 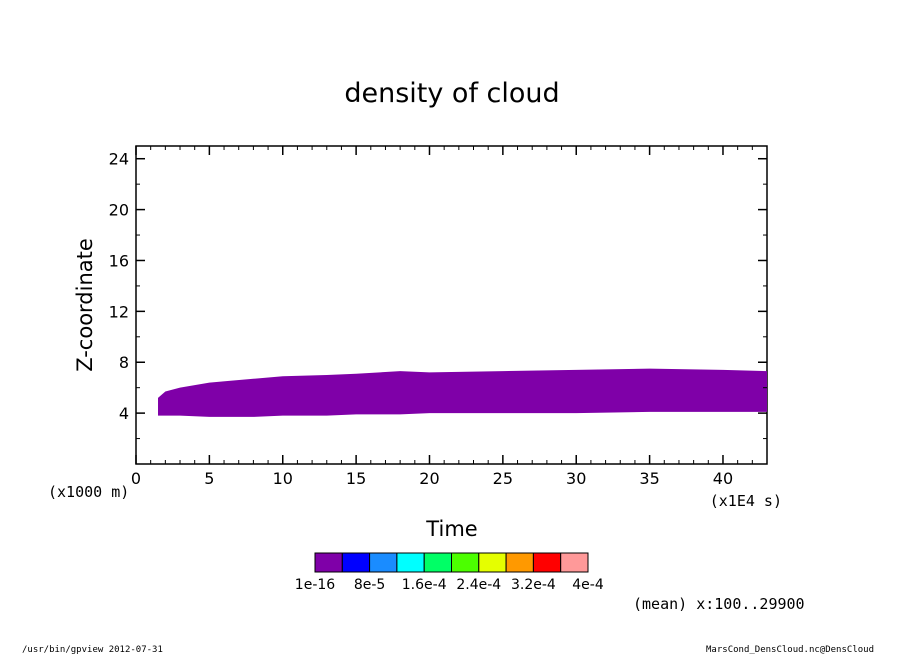 What do you see at coordinates (451, 529) in the screenshot?
I see `x-axis-label: Time` at bounding box center [451, 529].